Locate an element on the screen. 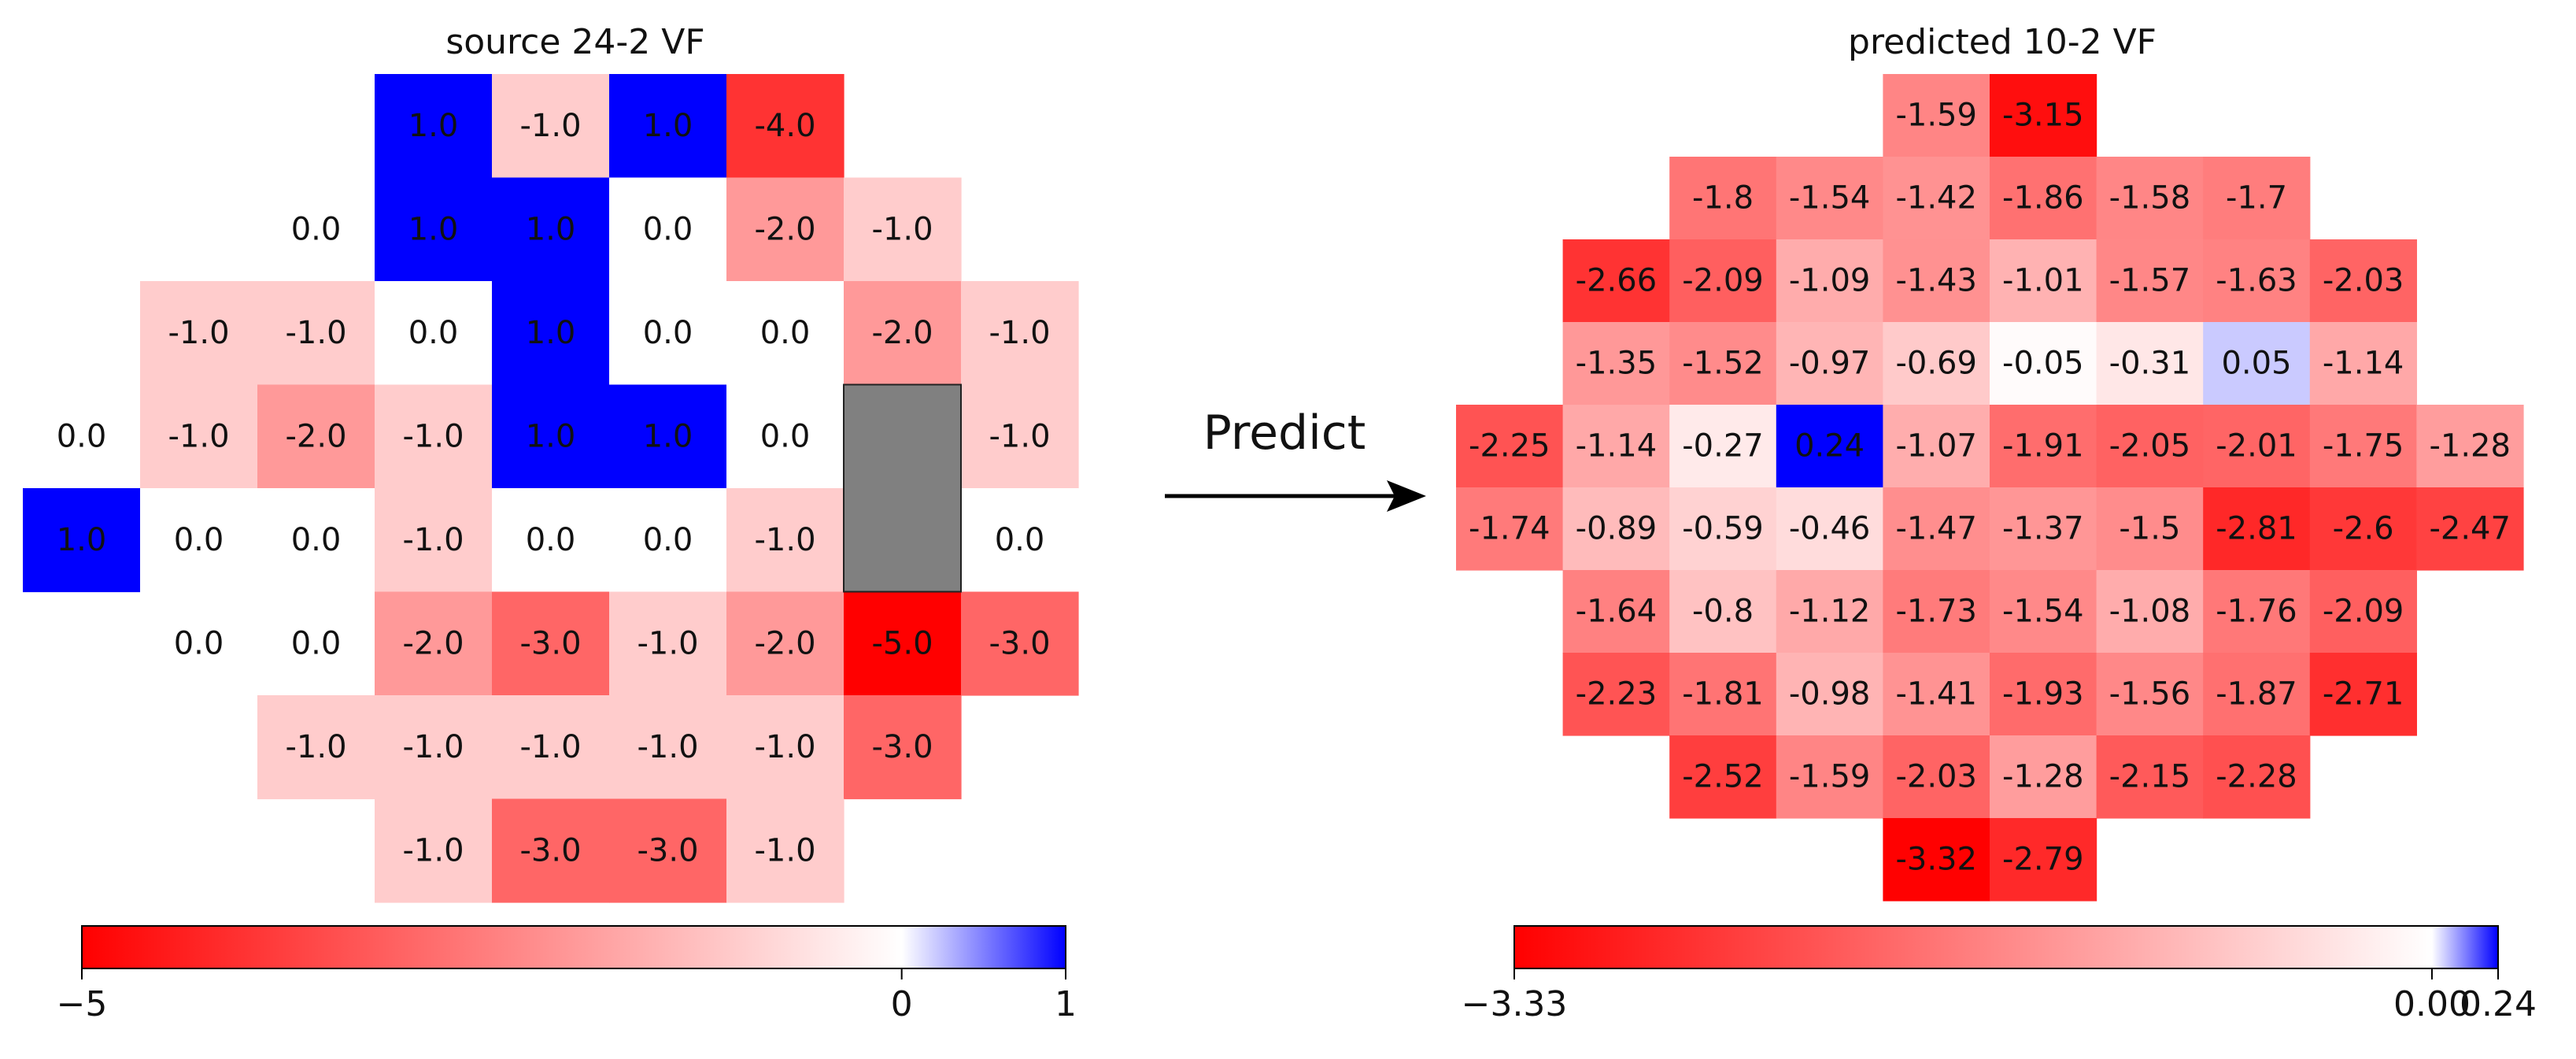  cell-value-label: -1.54 is located at coordinates (2043, 612).